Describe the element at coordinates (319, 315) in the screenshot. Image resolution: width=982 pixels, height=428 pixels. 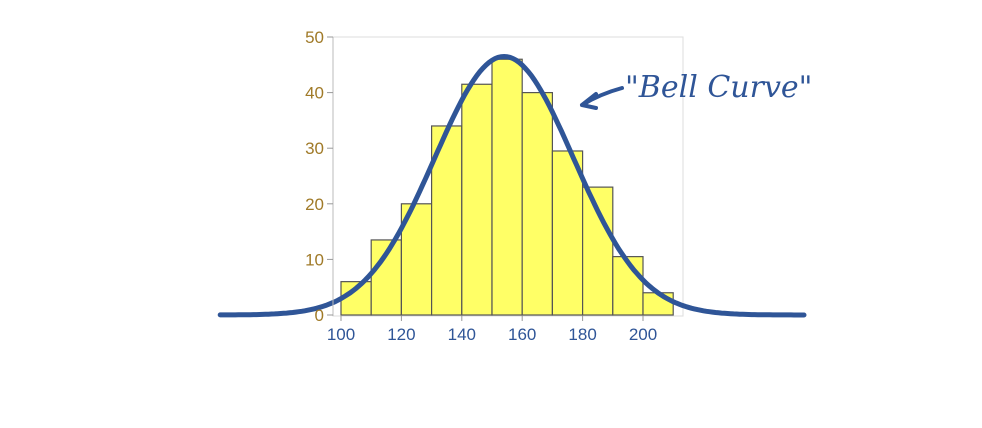
I see `y-tick-label: 0` at that location.